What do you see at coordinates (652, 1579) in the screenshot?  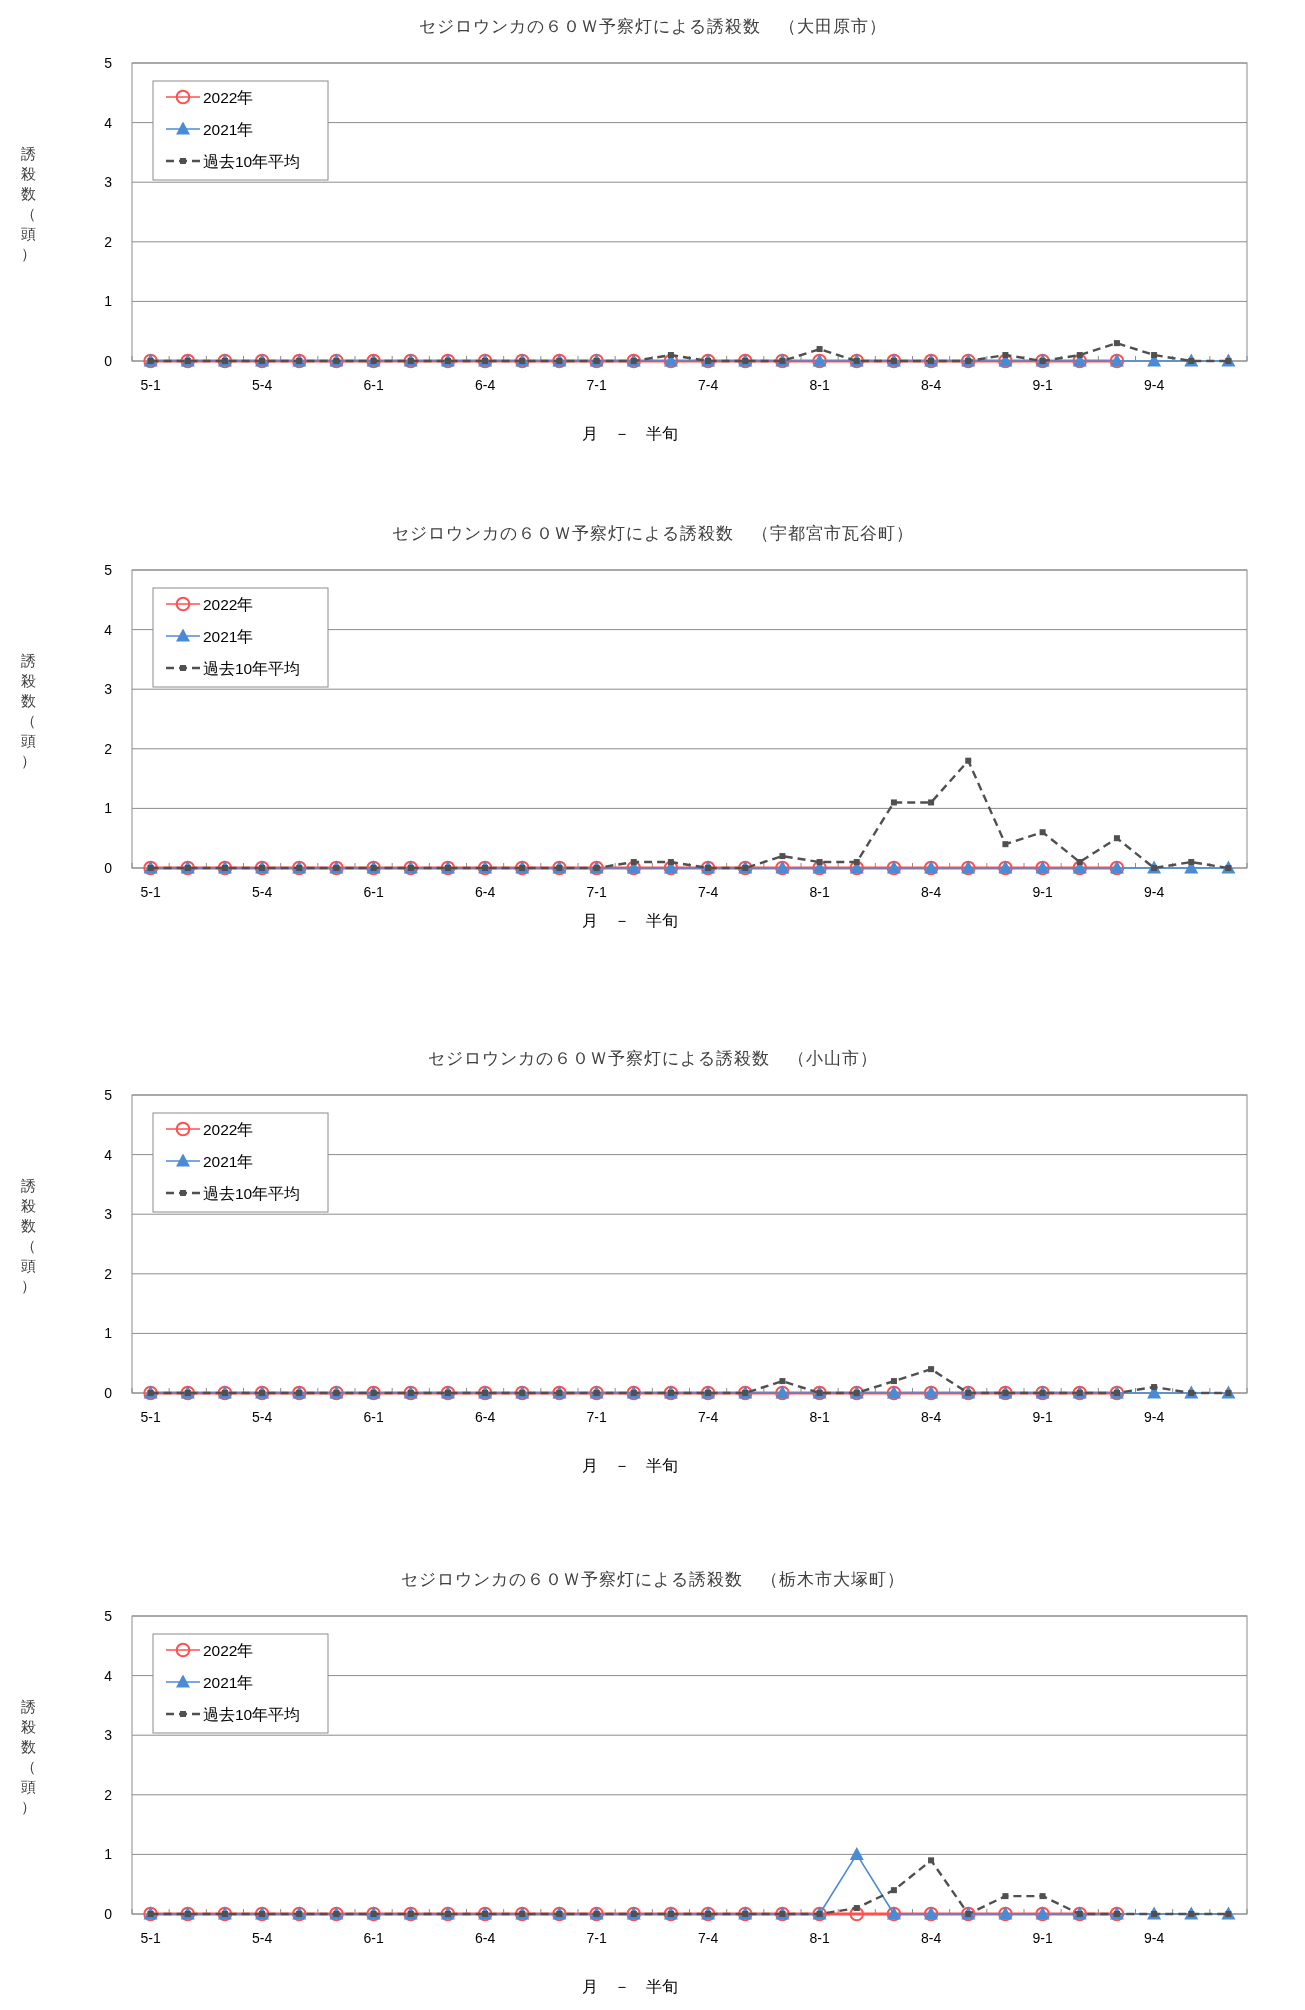 I see `chart-title: セジロウンカの６０Ｗ予察灯による誘殺数 （栃木市大塚町）` at bounding box center [652, 1579].